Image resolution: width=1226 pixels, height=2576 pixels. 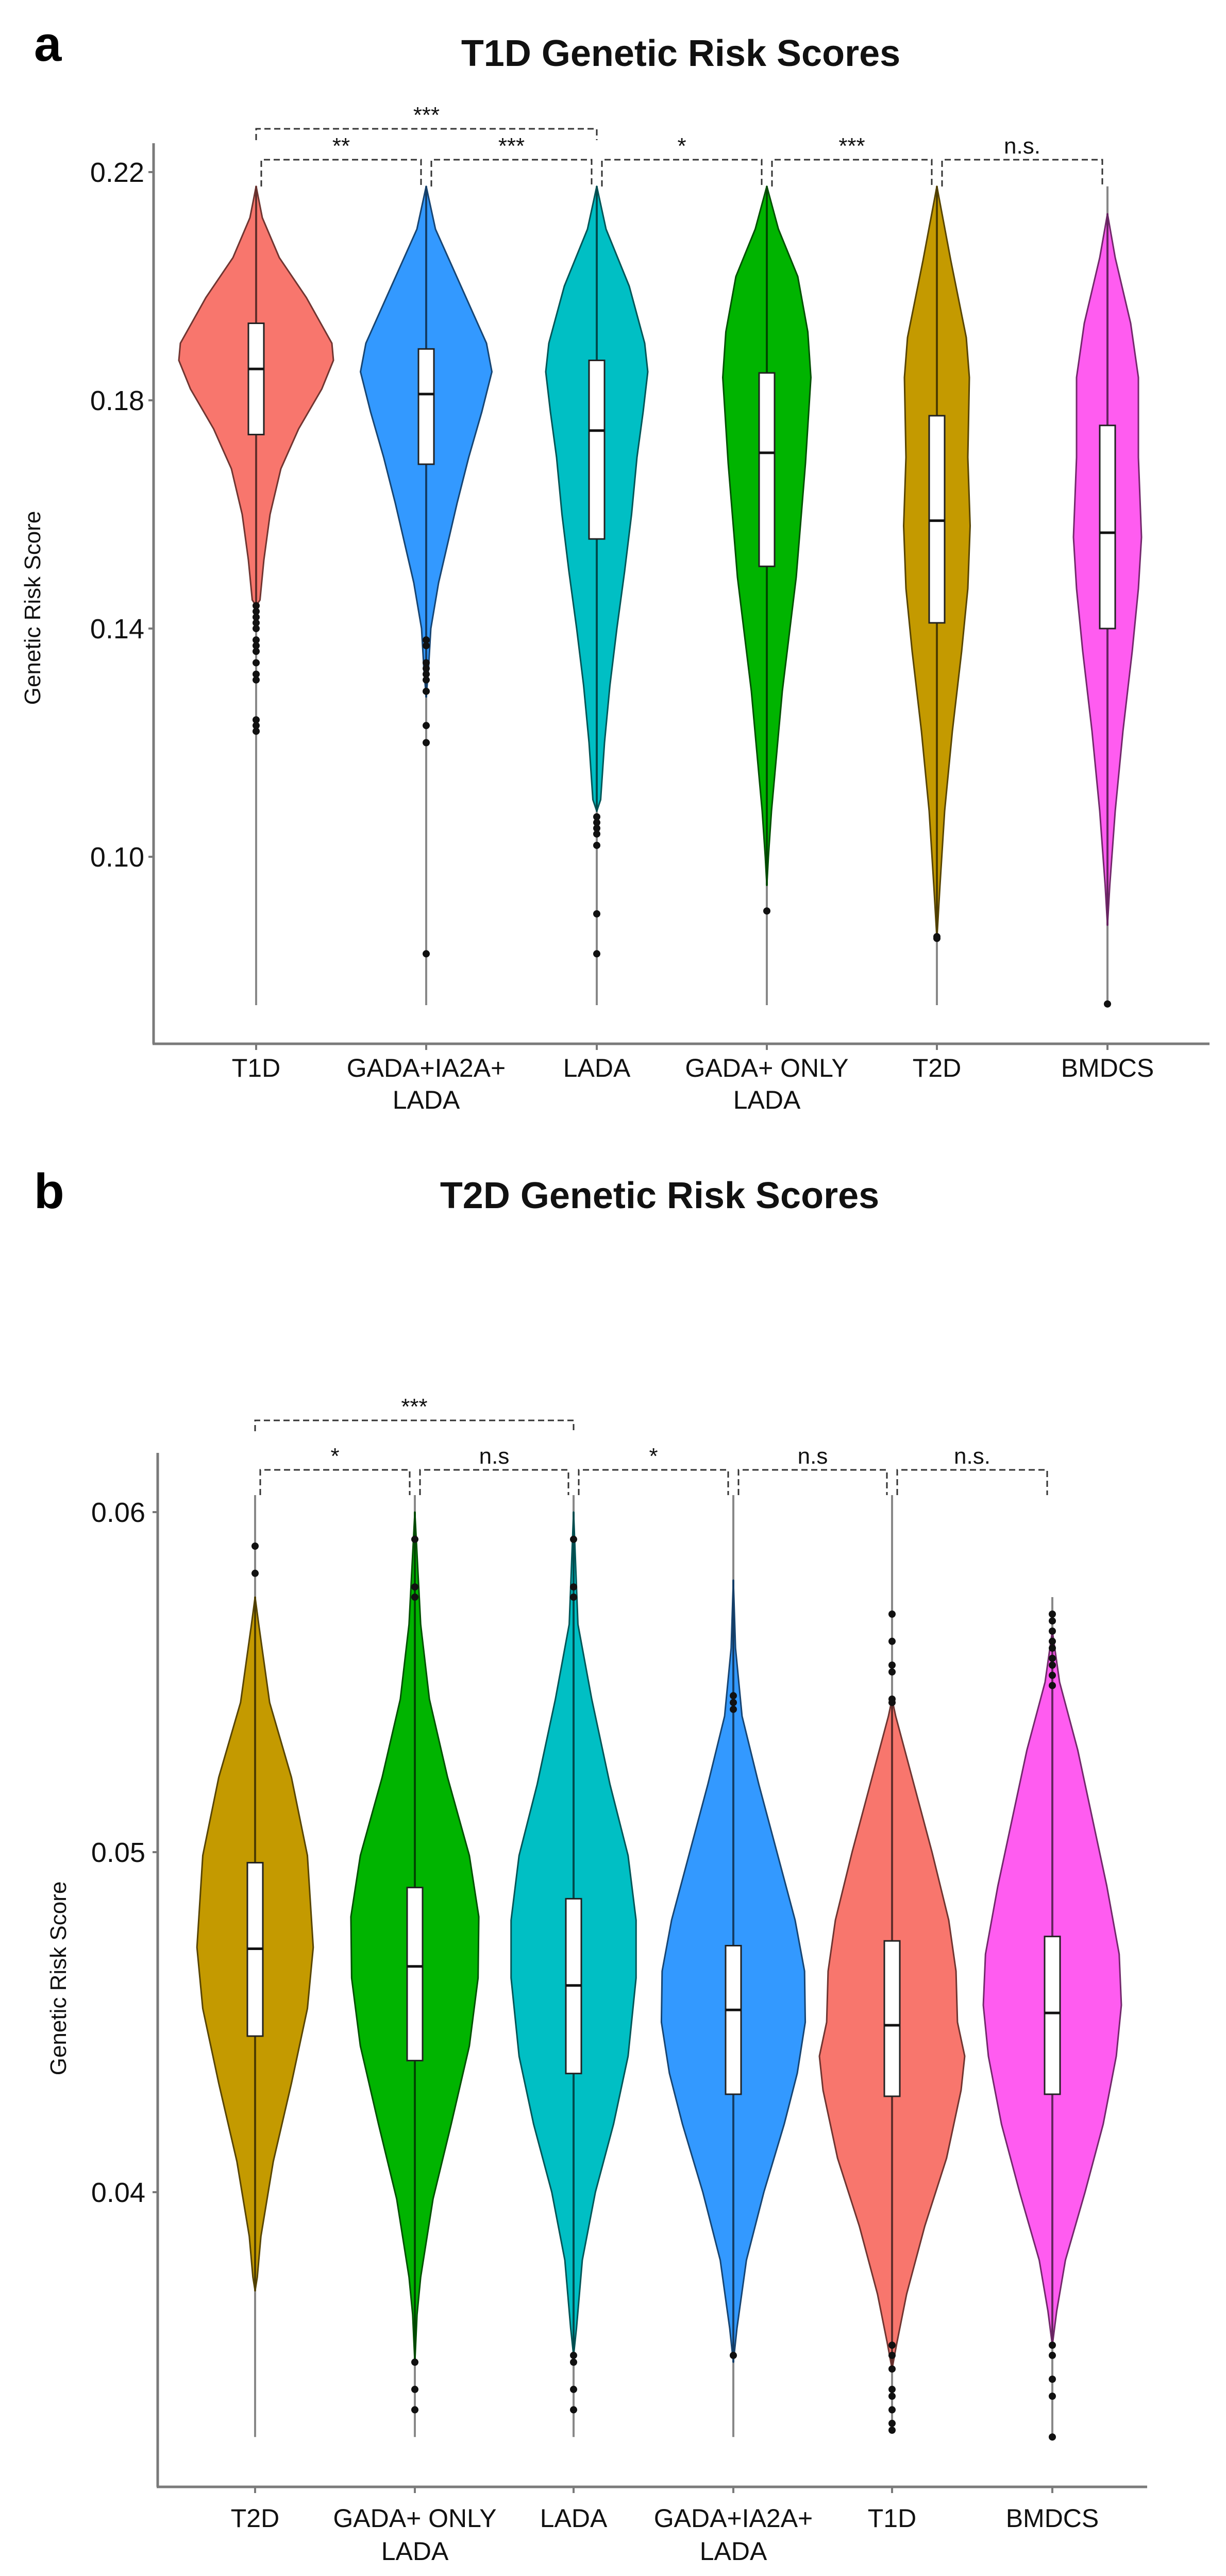 I want to click on significance-bracket: n.s, so click(x=494, y=1470).